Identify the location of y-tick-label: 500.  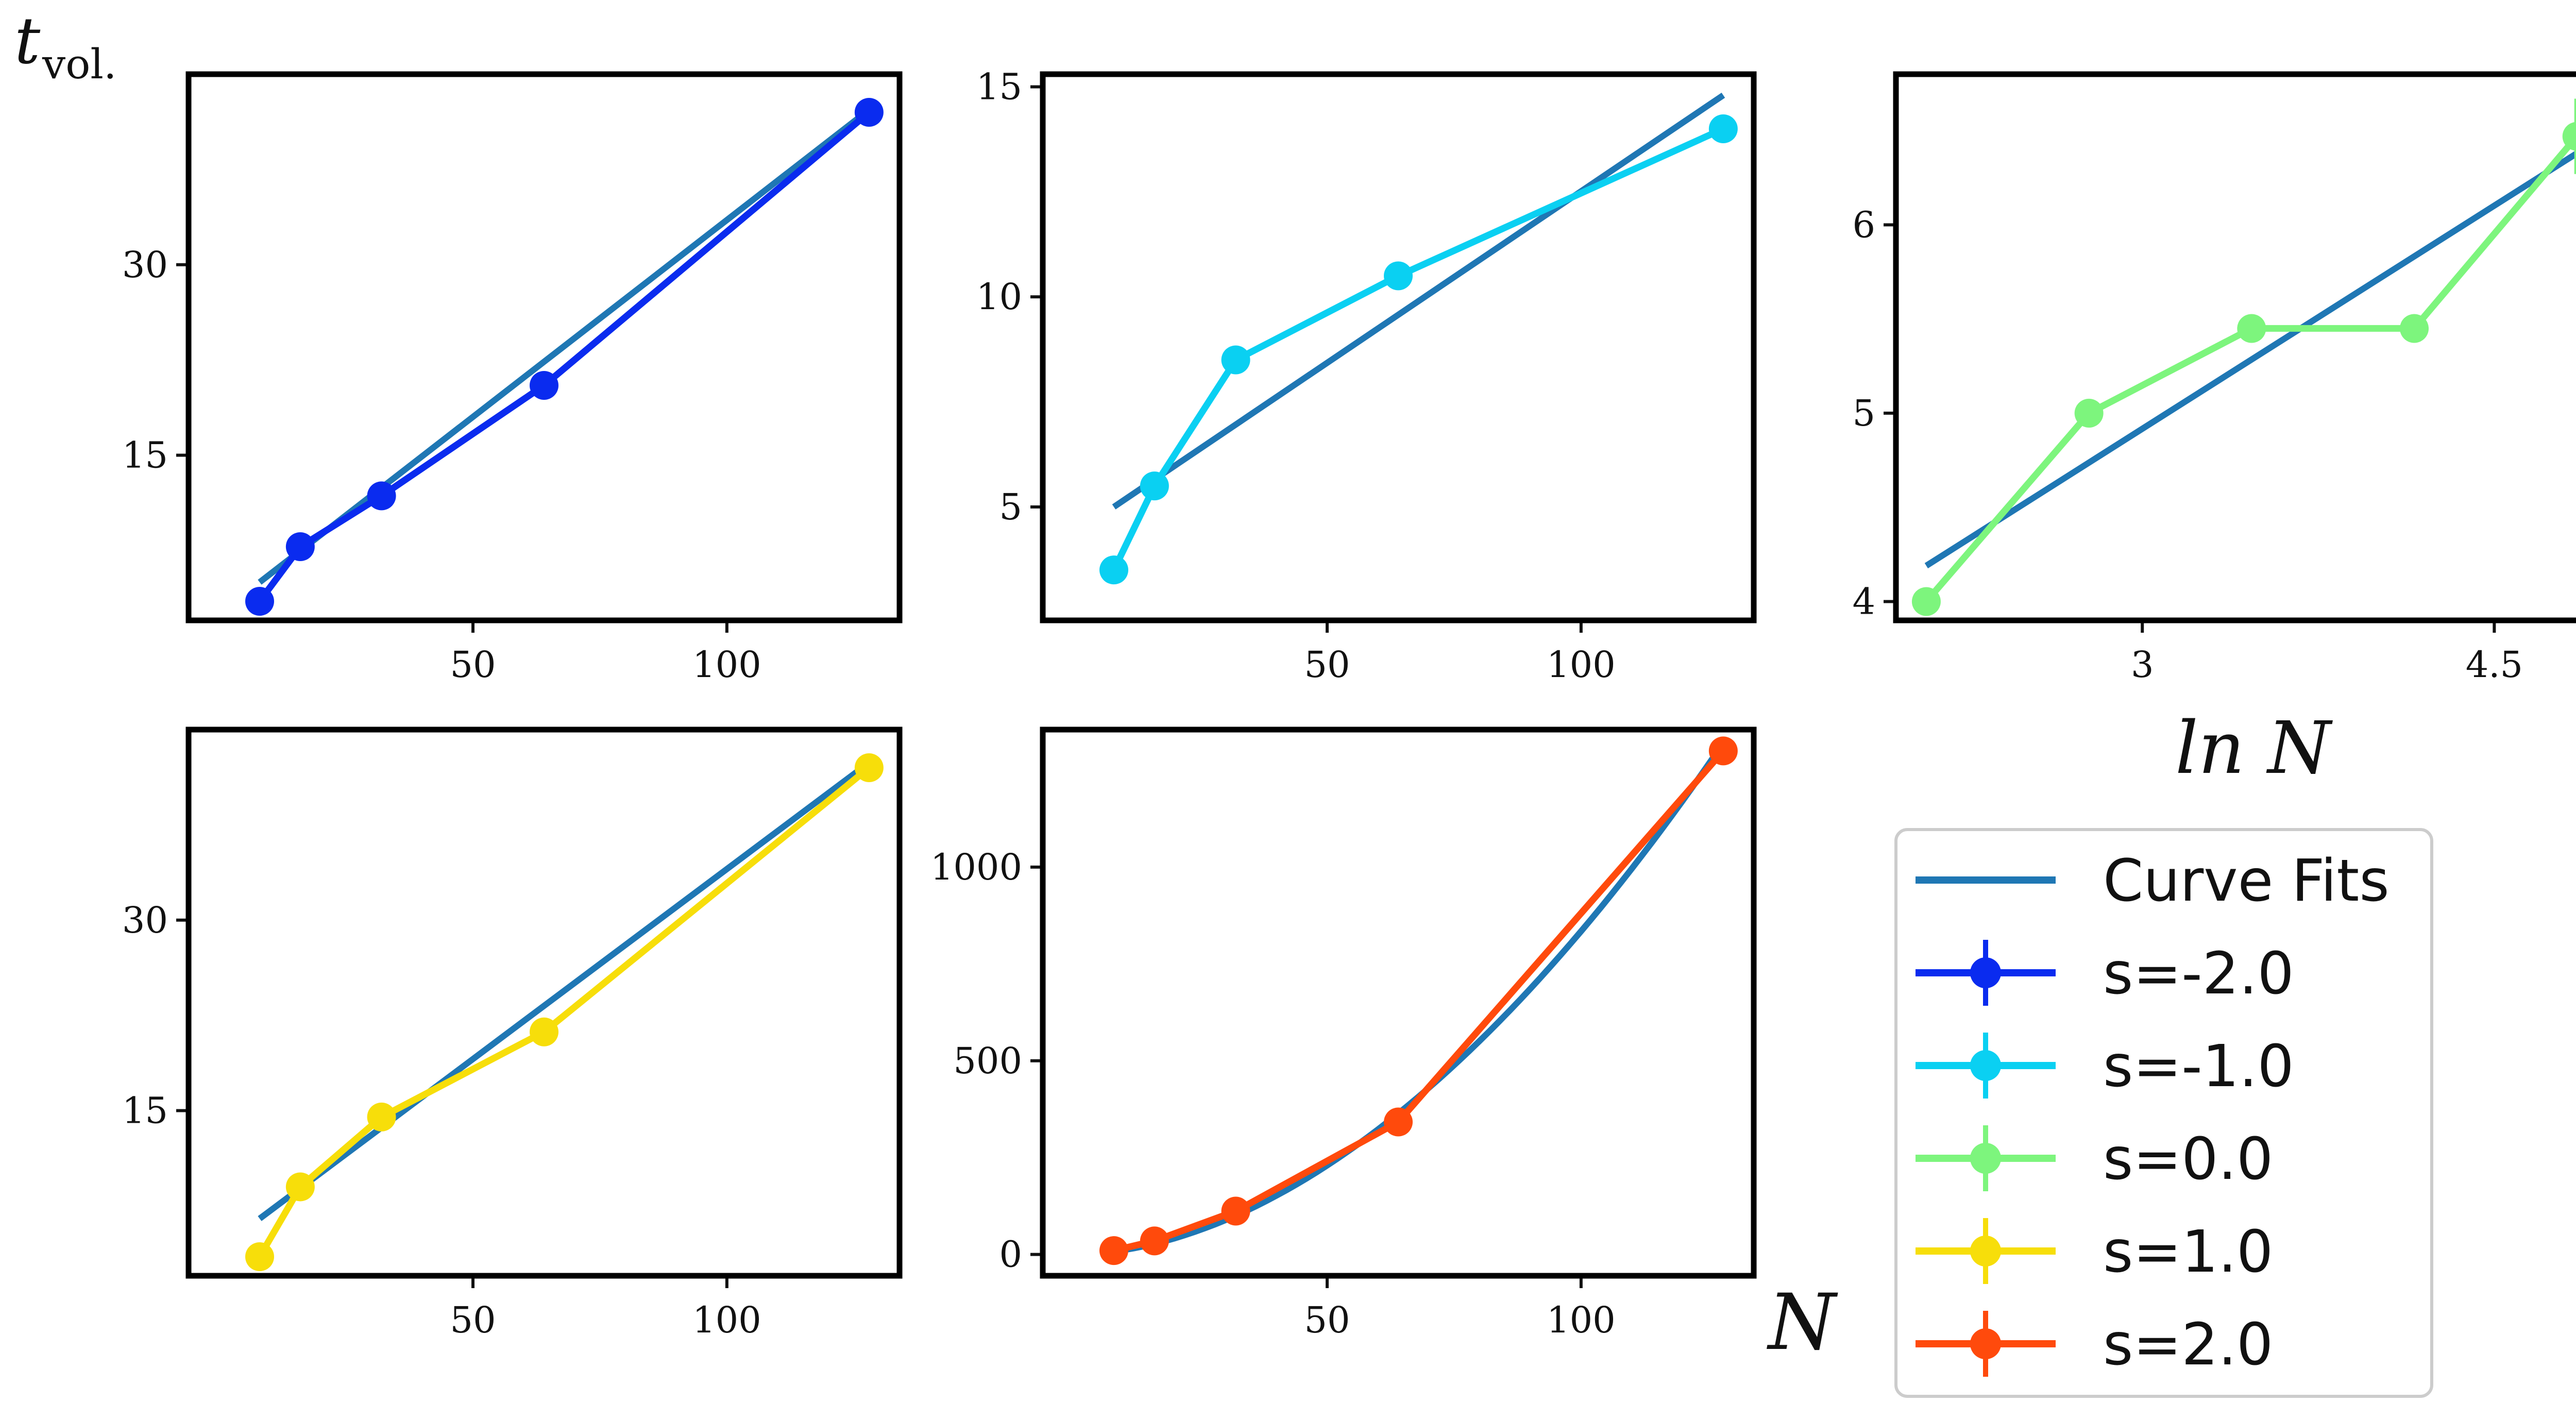
(987, 1061).